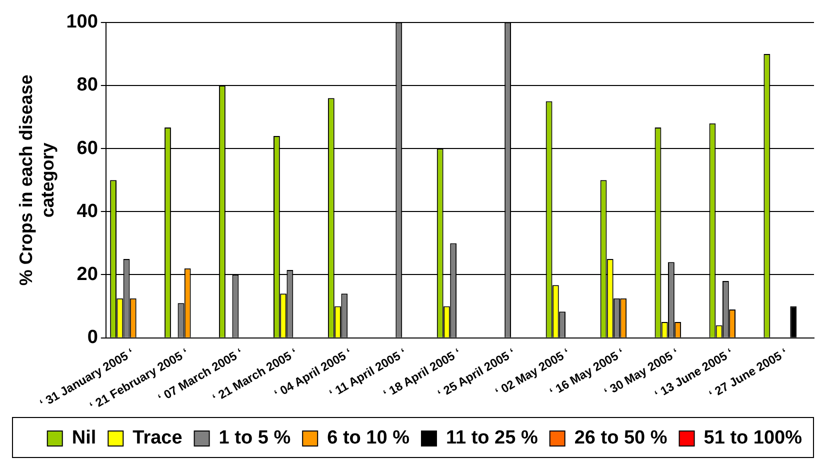 The height and width of the screenshot is (466, 832). I want to click on y-tick-label: 60, so click(87, 148).